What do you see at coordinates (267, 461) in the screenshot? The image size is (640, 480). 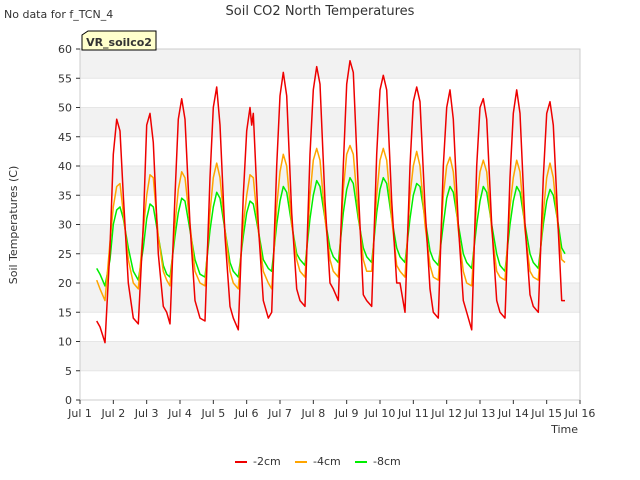 I see `legend-label: -2cm` at bounding box center [267, 461].